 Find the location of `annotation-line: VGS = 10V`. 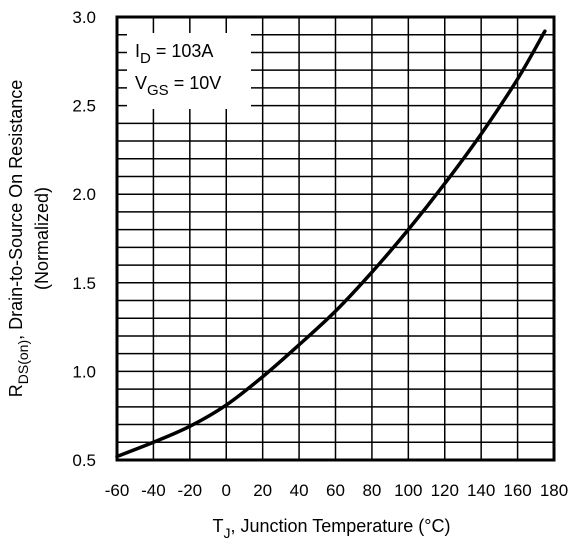

annotation-line: VGS = 10V is located at coordinates (178, 86).